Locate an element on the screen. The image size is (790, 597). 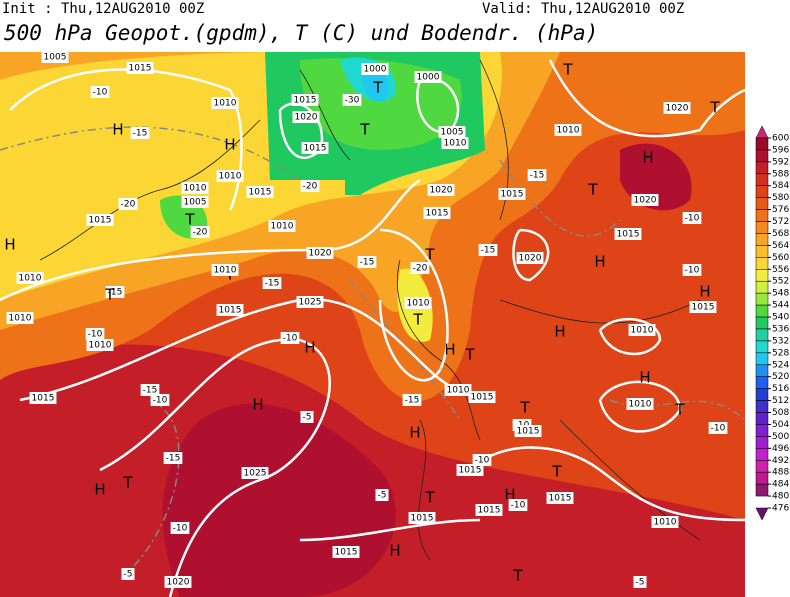
colorbar-label: 528 is located at coordinates (780, 353).